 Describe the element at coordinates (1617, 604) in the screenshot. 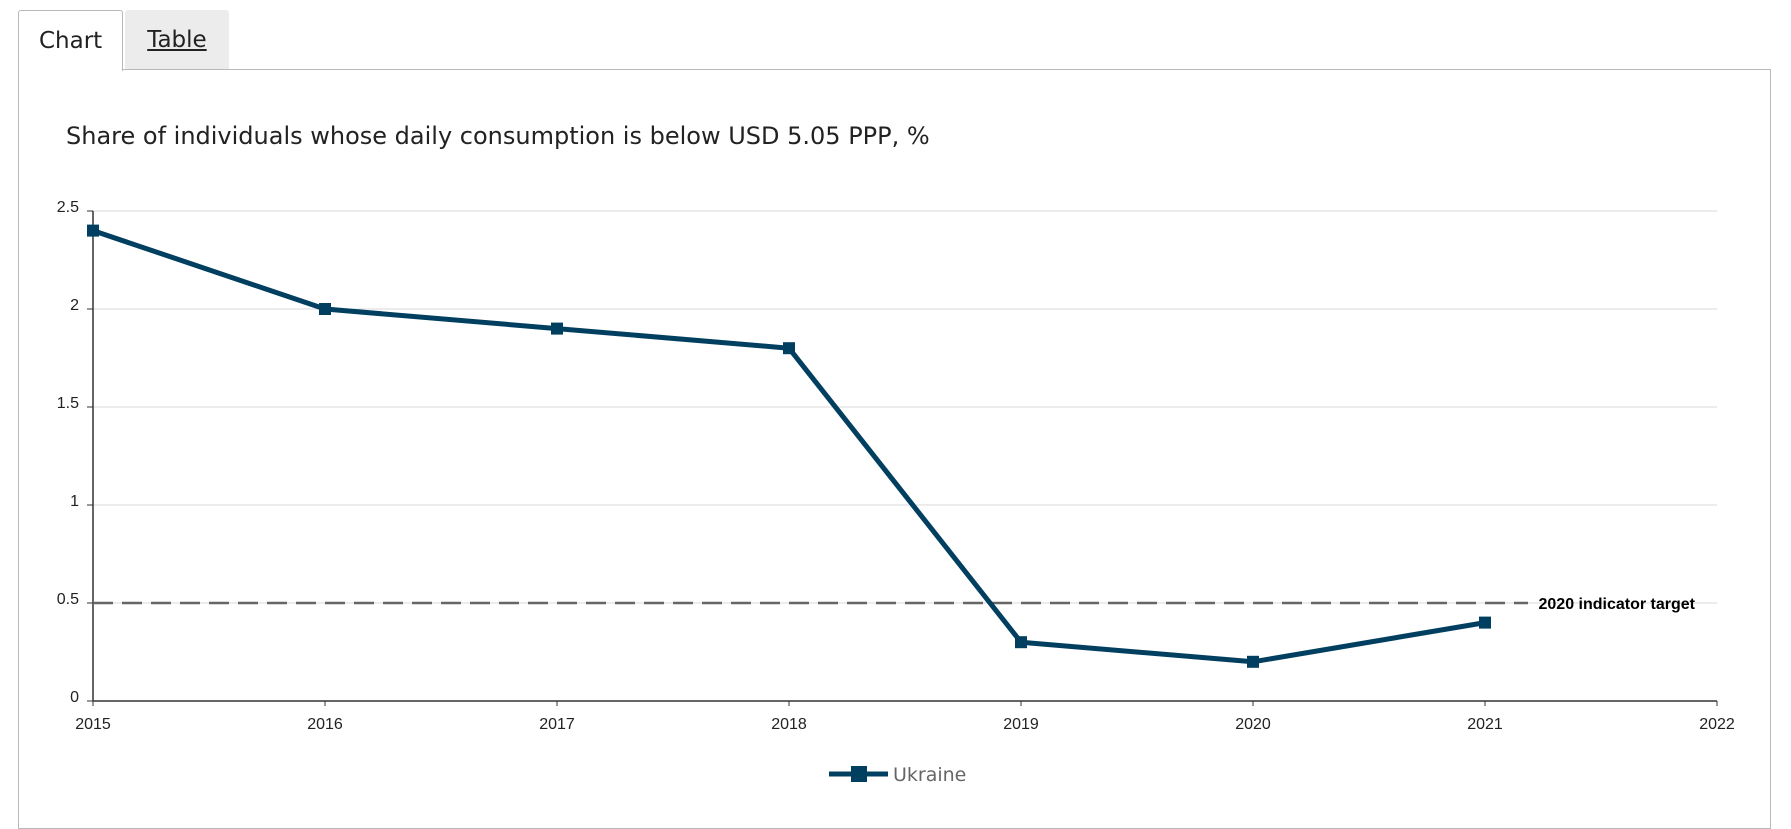

I see `target-label: 2020 indicator target` at that location.